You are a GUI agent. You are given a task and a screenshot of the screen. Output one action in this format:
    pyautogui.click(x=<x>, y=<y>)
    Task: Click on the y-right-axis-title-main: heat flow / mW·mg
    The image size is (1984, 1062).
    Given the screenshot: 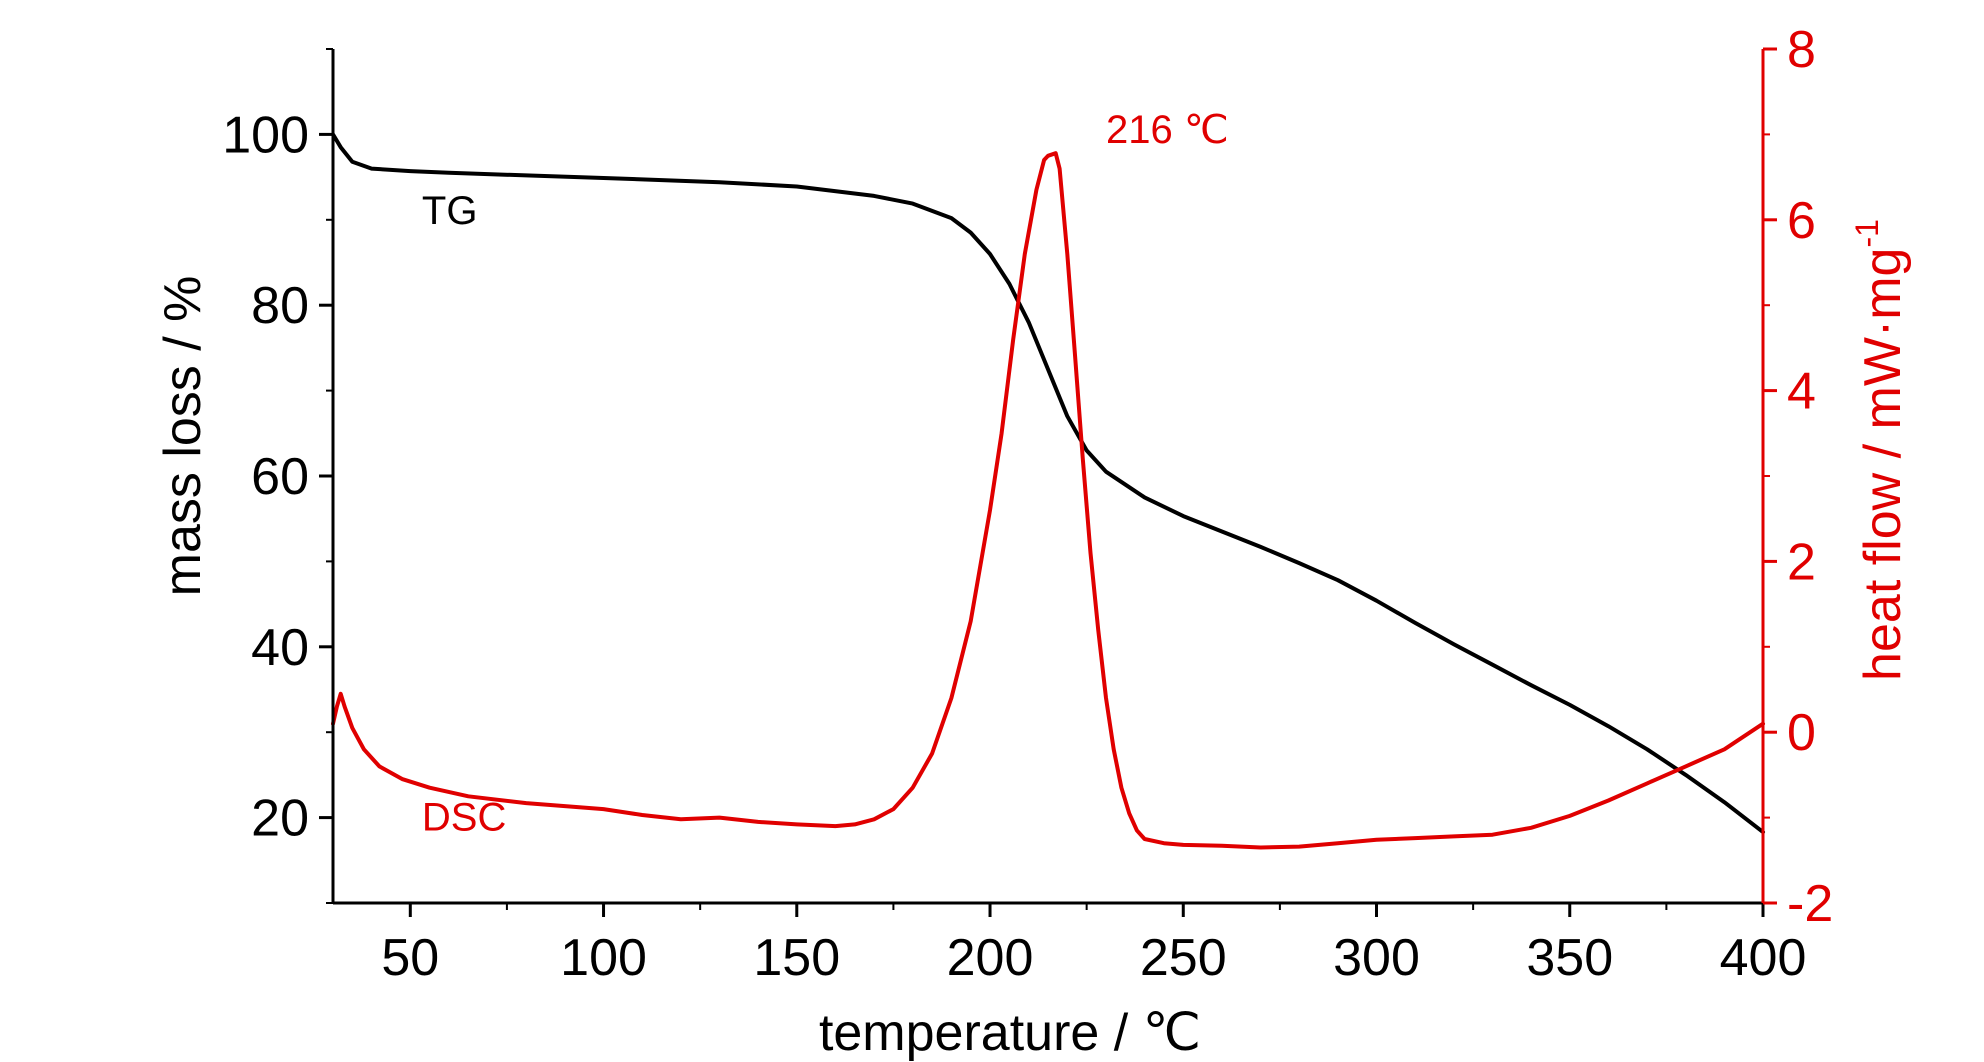 What is the action you would take?
    pyautogui.click(x=1883, y=464)
    